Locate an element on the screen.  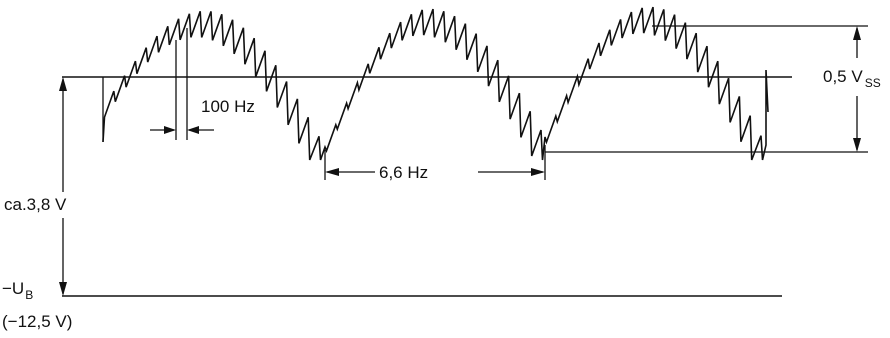
label-ub: −UB is located at coordinates (17, 290).